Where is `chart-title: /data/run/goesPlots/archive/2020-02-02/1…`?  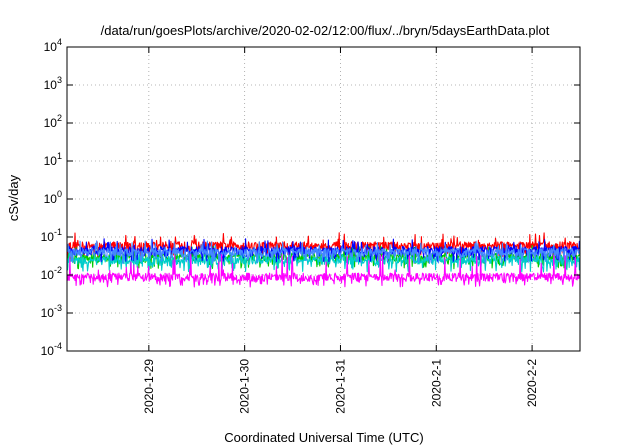 chart-title: /data/run/goesPlots/archive/2020-02-02/1… is located at coordinates (325, 30).